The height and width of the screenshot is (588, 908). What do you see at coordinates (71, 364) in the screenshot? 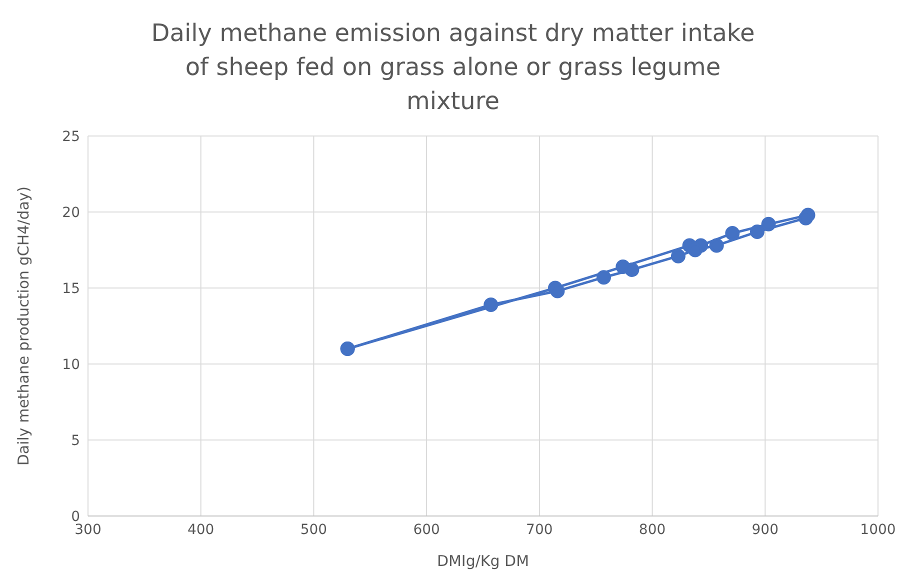
I see `y-tick-label: 10` at bounding box center [71, 364].